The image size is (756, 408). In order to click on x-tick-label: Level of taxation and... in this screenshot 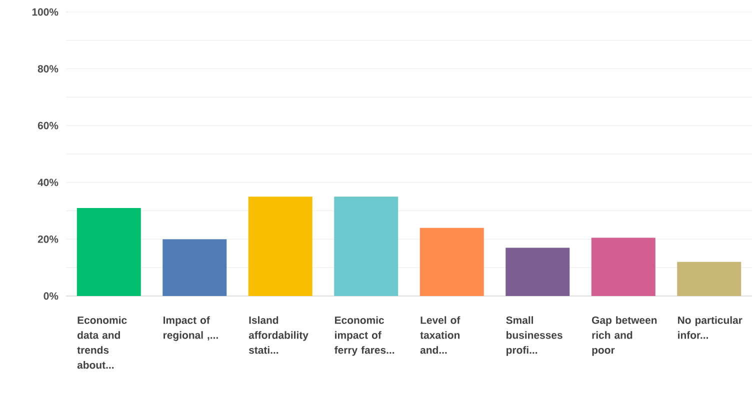, I will do `click(440, 335)`.